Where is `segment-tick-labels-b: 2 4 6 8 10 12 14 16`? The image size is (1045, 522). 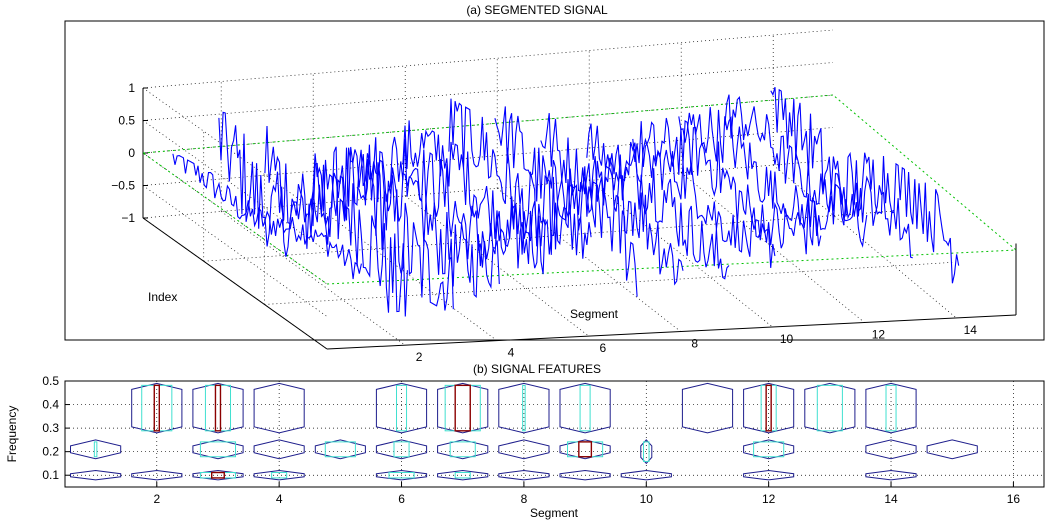 segment-tick-labels-b: 2 4 6 8 10 12 14 16 is located at coordinates (586, 494).